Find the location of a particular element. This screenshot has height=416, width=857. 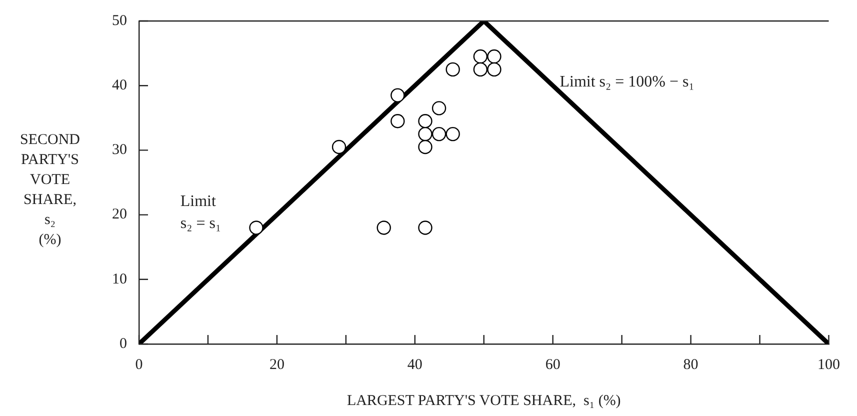

x-tick-label: 80 is located at coordinates (690, 364).